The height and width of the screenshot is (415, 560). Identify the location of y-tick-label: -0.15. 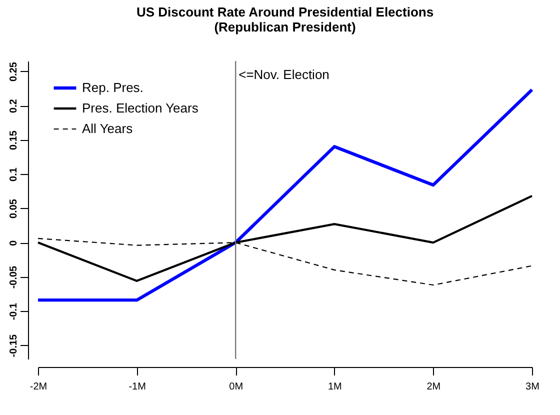
(14, 346).